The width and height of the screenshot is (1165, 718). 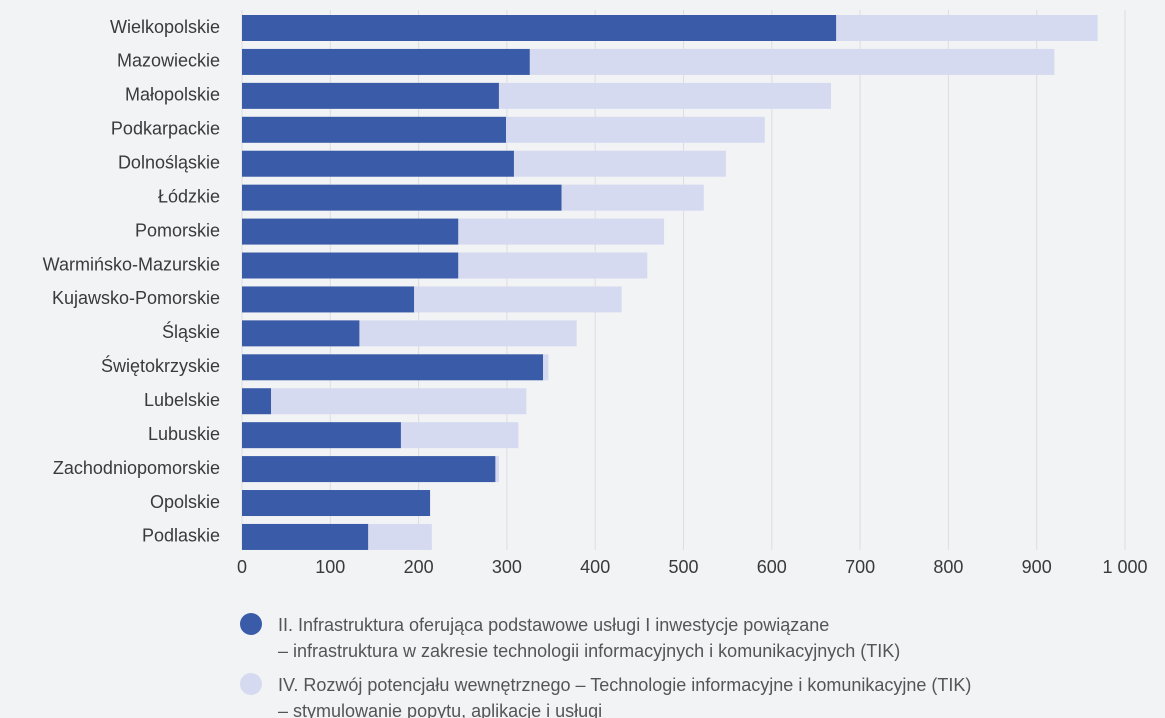 I want to click on category-label: Lubuskie, so click(x=184, y=434).